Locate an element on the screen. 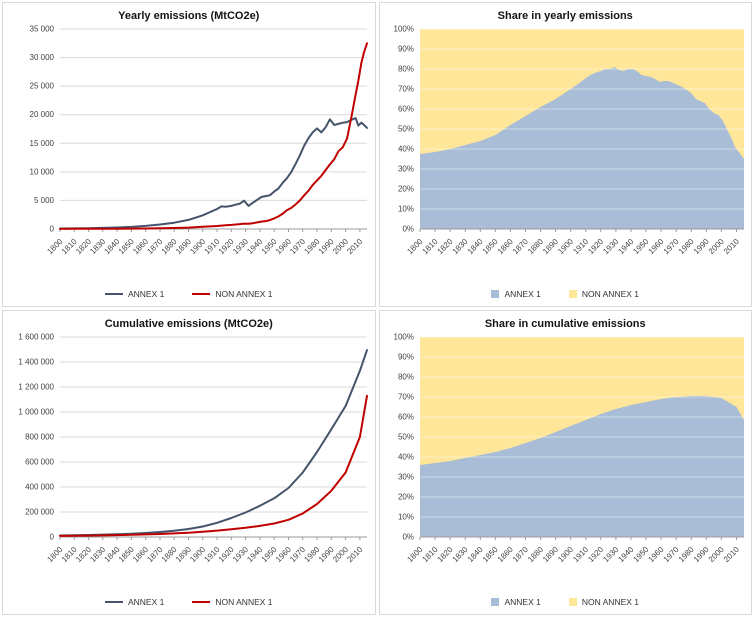  chart-title-share-cumulative: Share in cumulative emissions is located at coordinates (565, 324).